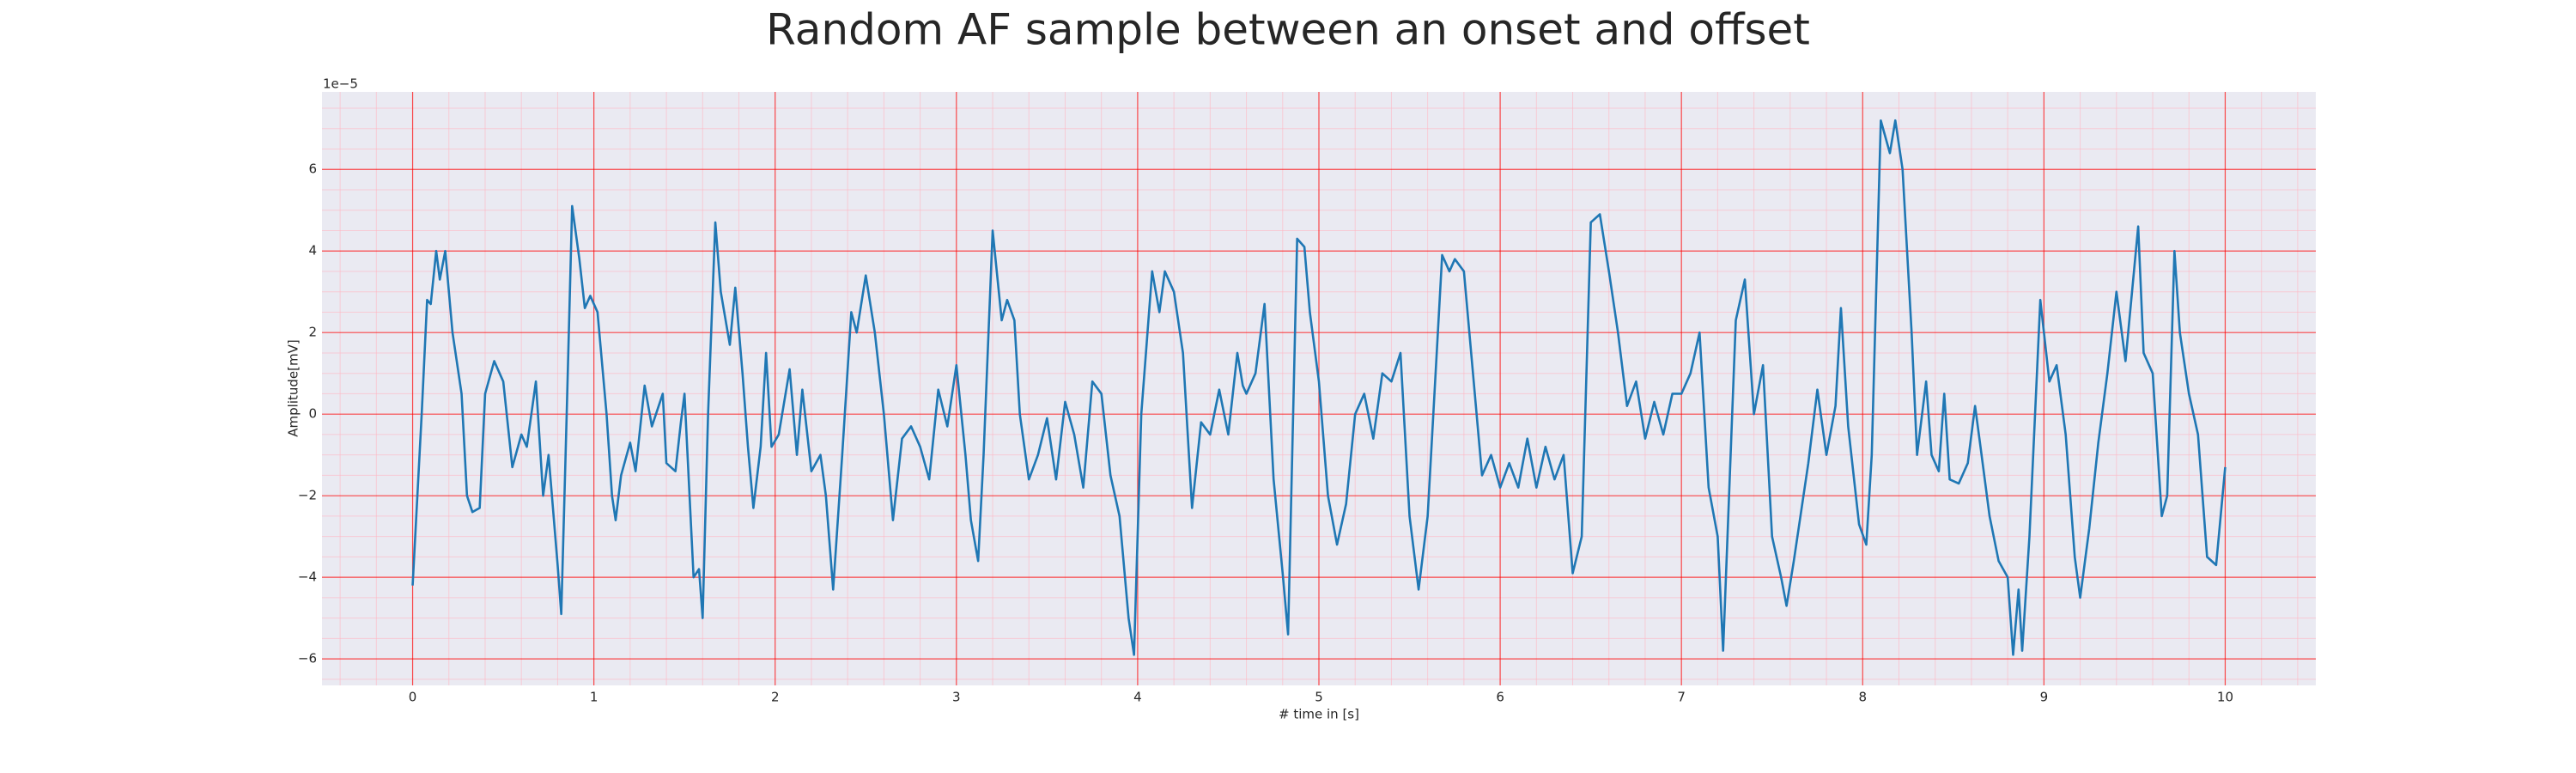  I want to click on y-tick-label: 2, so click(312, 332).